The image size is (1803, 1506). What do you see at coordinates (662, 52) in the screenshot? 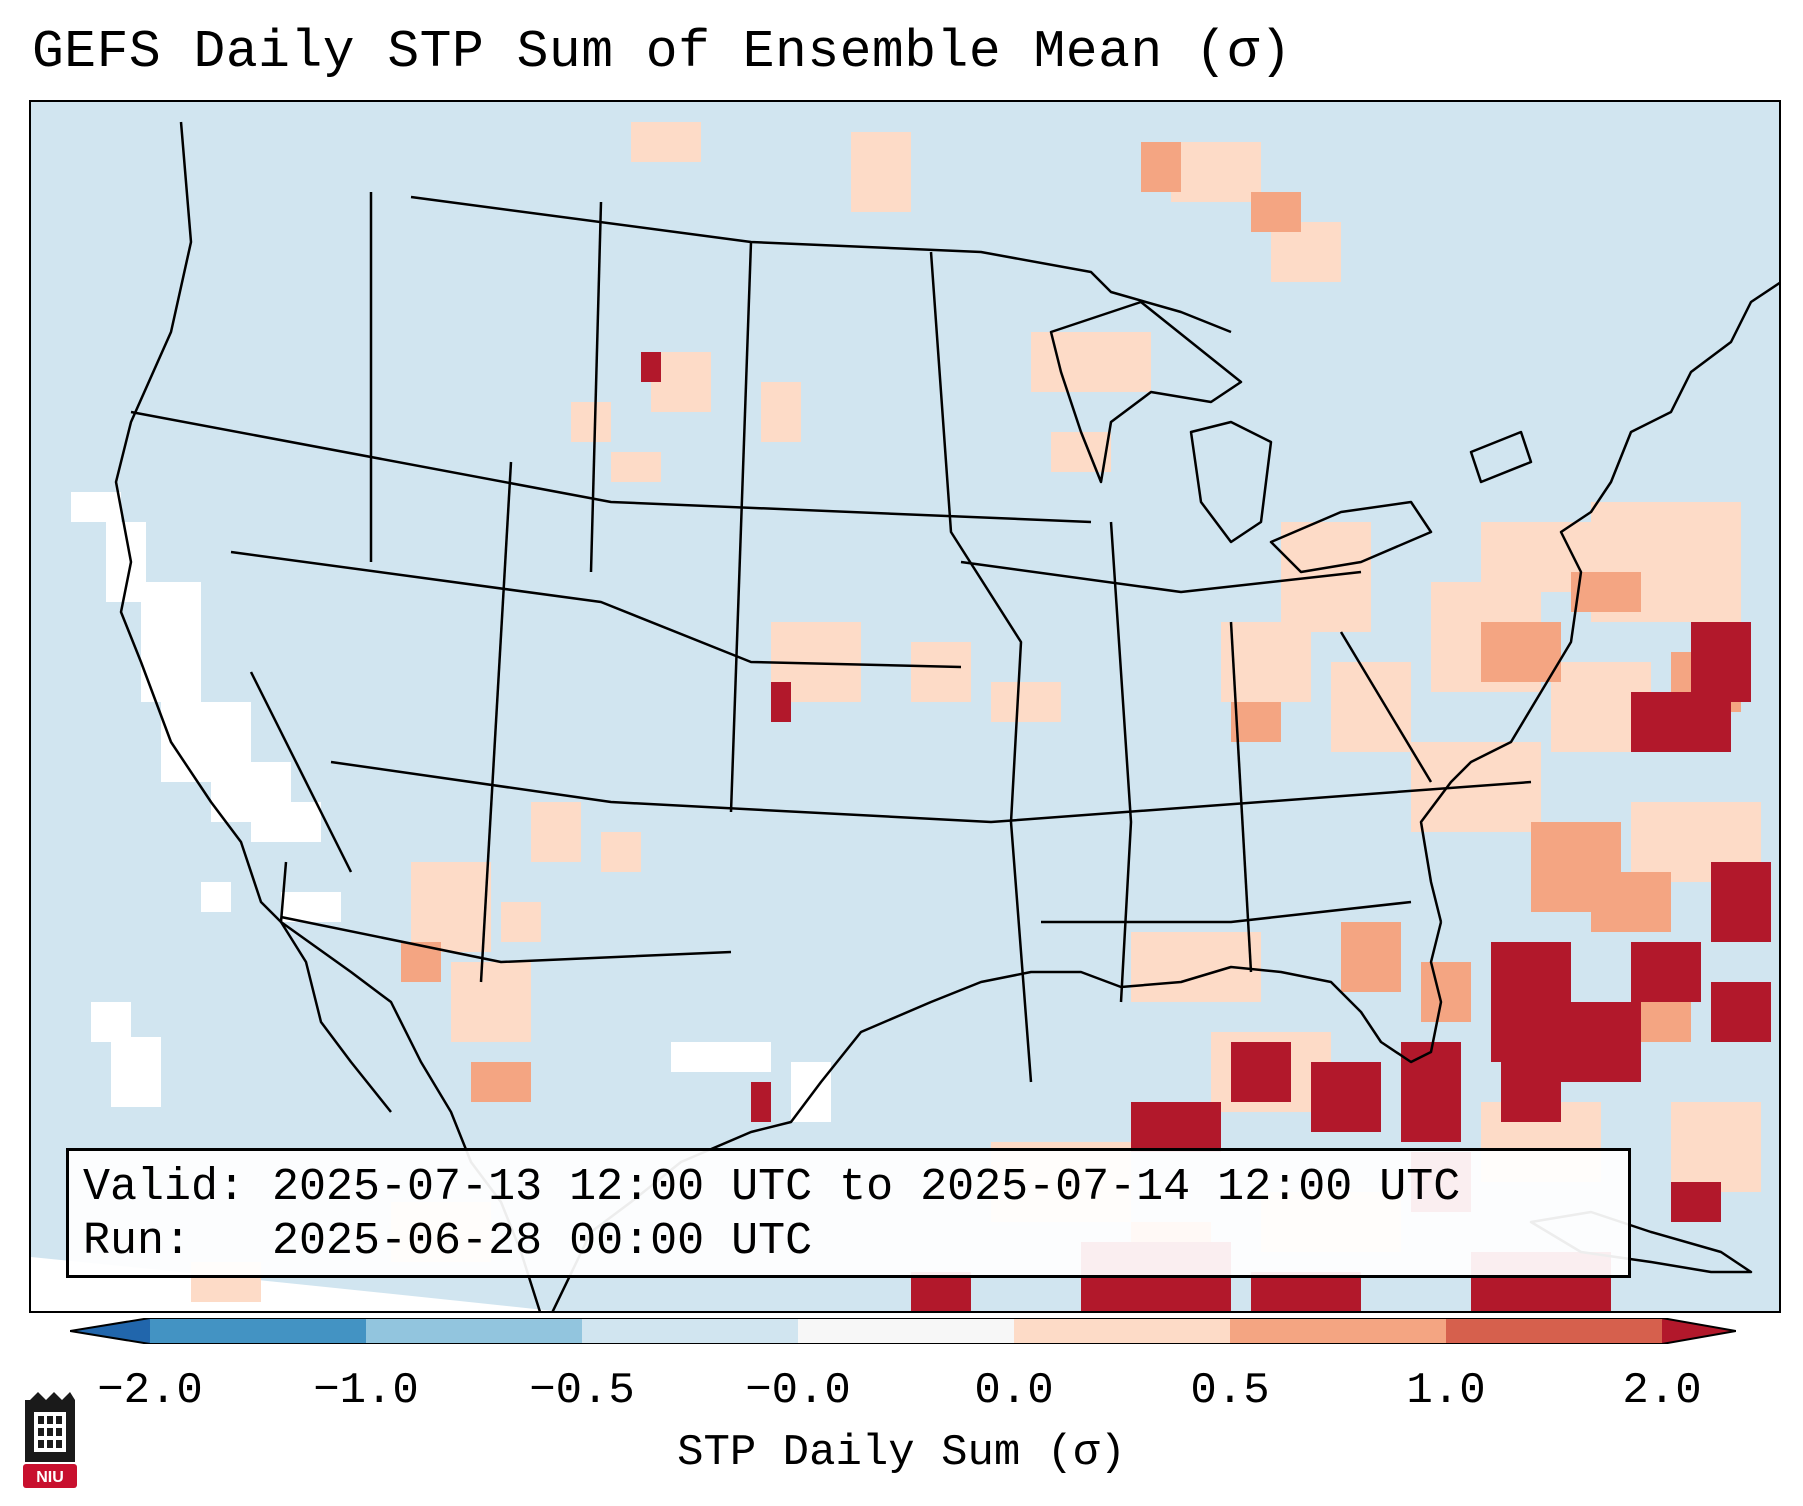
I see `chart-title: GEFS Daily STP Sum of Ensemble Mean (σ)` at bounding box center [662, 52].